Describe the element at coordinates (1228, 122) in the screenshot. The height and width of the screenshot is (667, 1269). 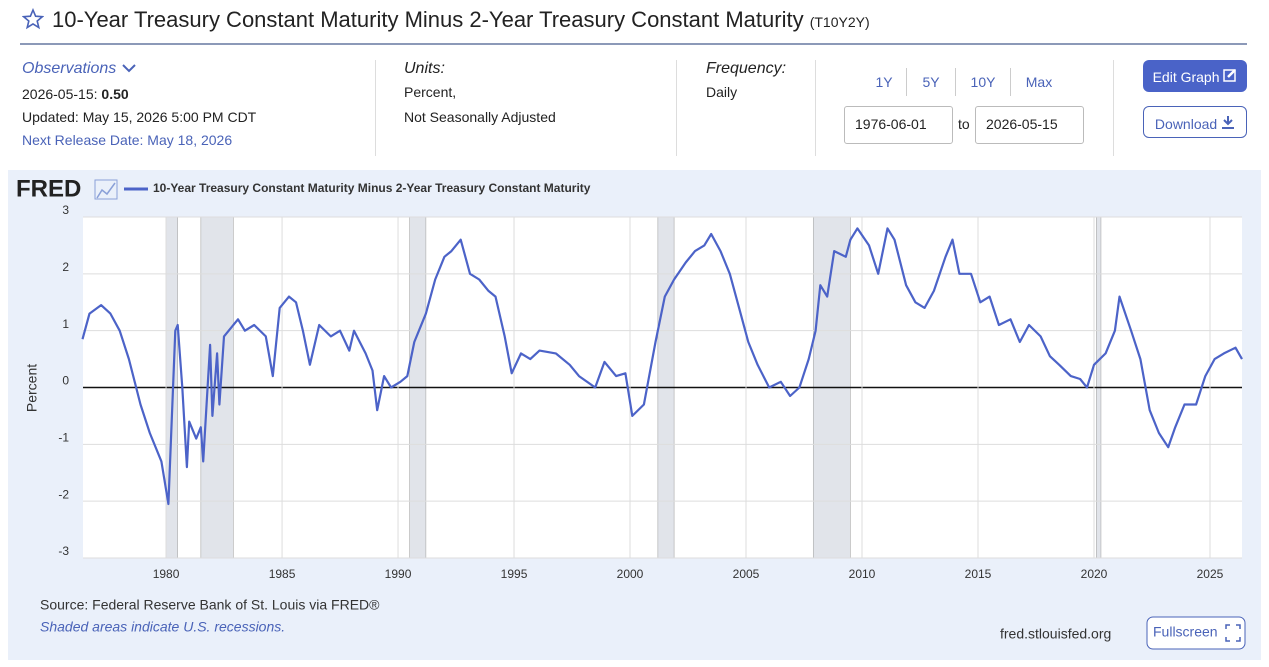
I see `download-icon` at that location.